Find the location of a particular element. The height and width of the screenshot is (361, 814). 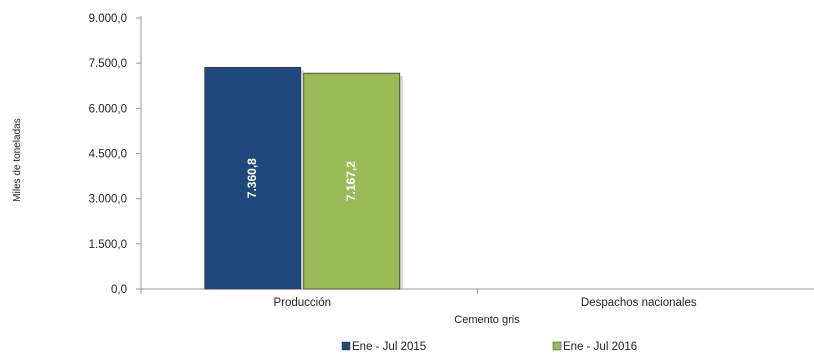

x-axis-title: Cemento gris is located at coordinates (487, 320).